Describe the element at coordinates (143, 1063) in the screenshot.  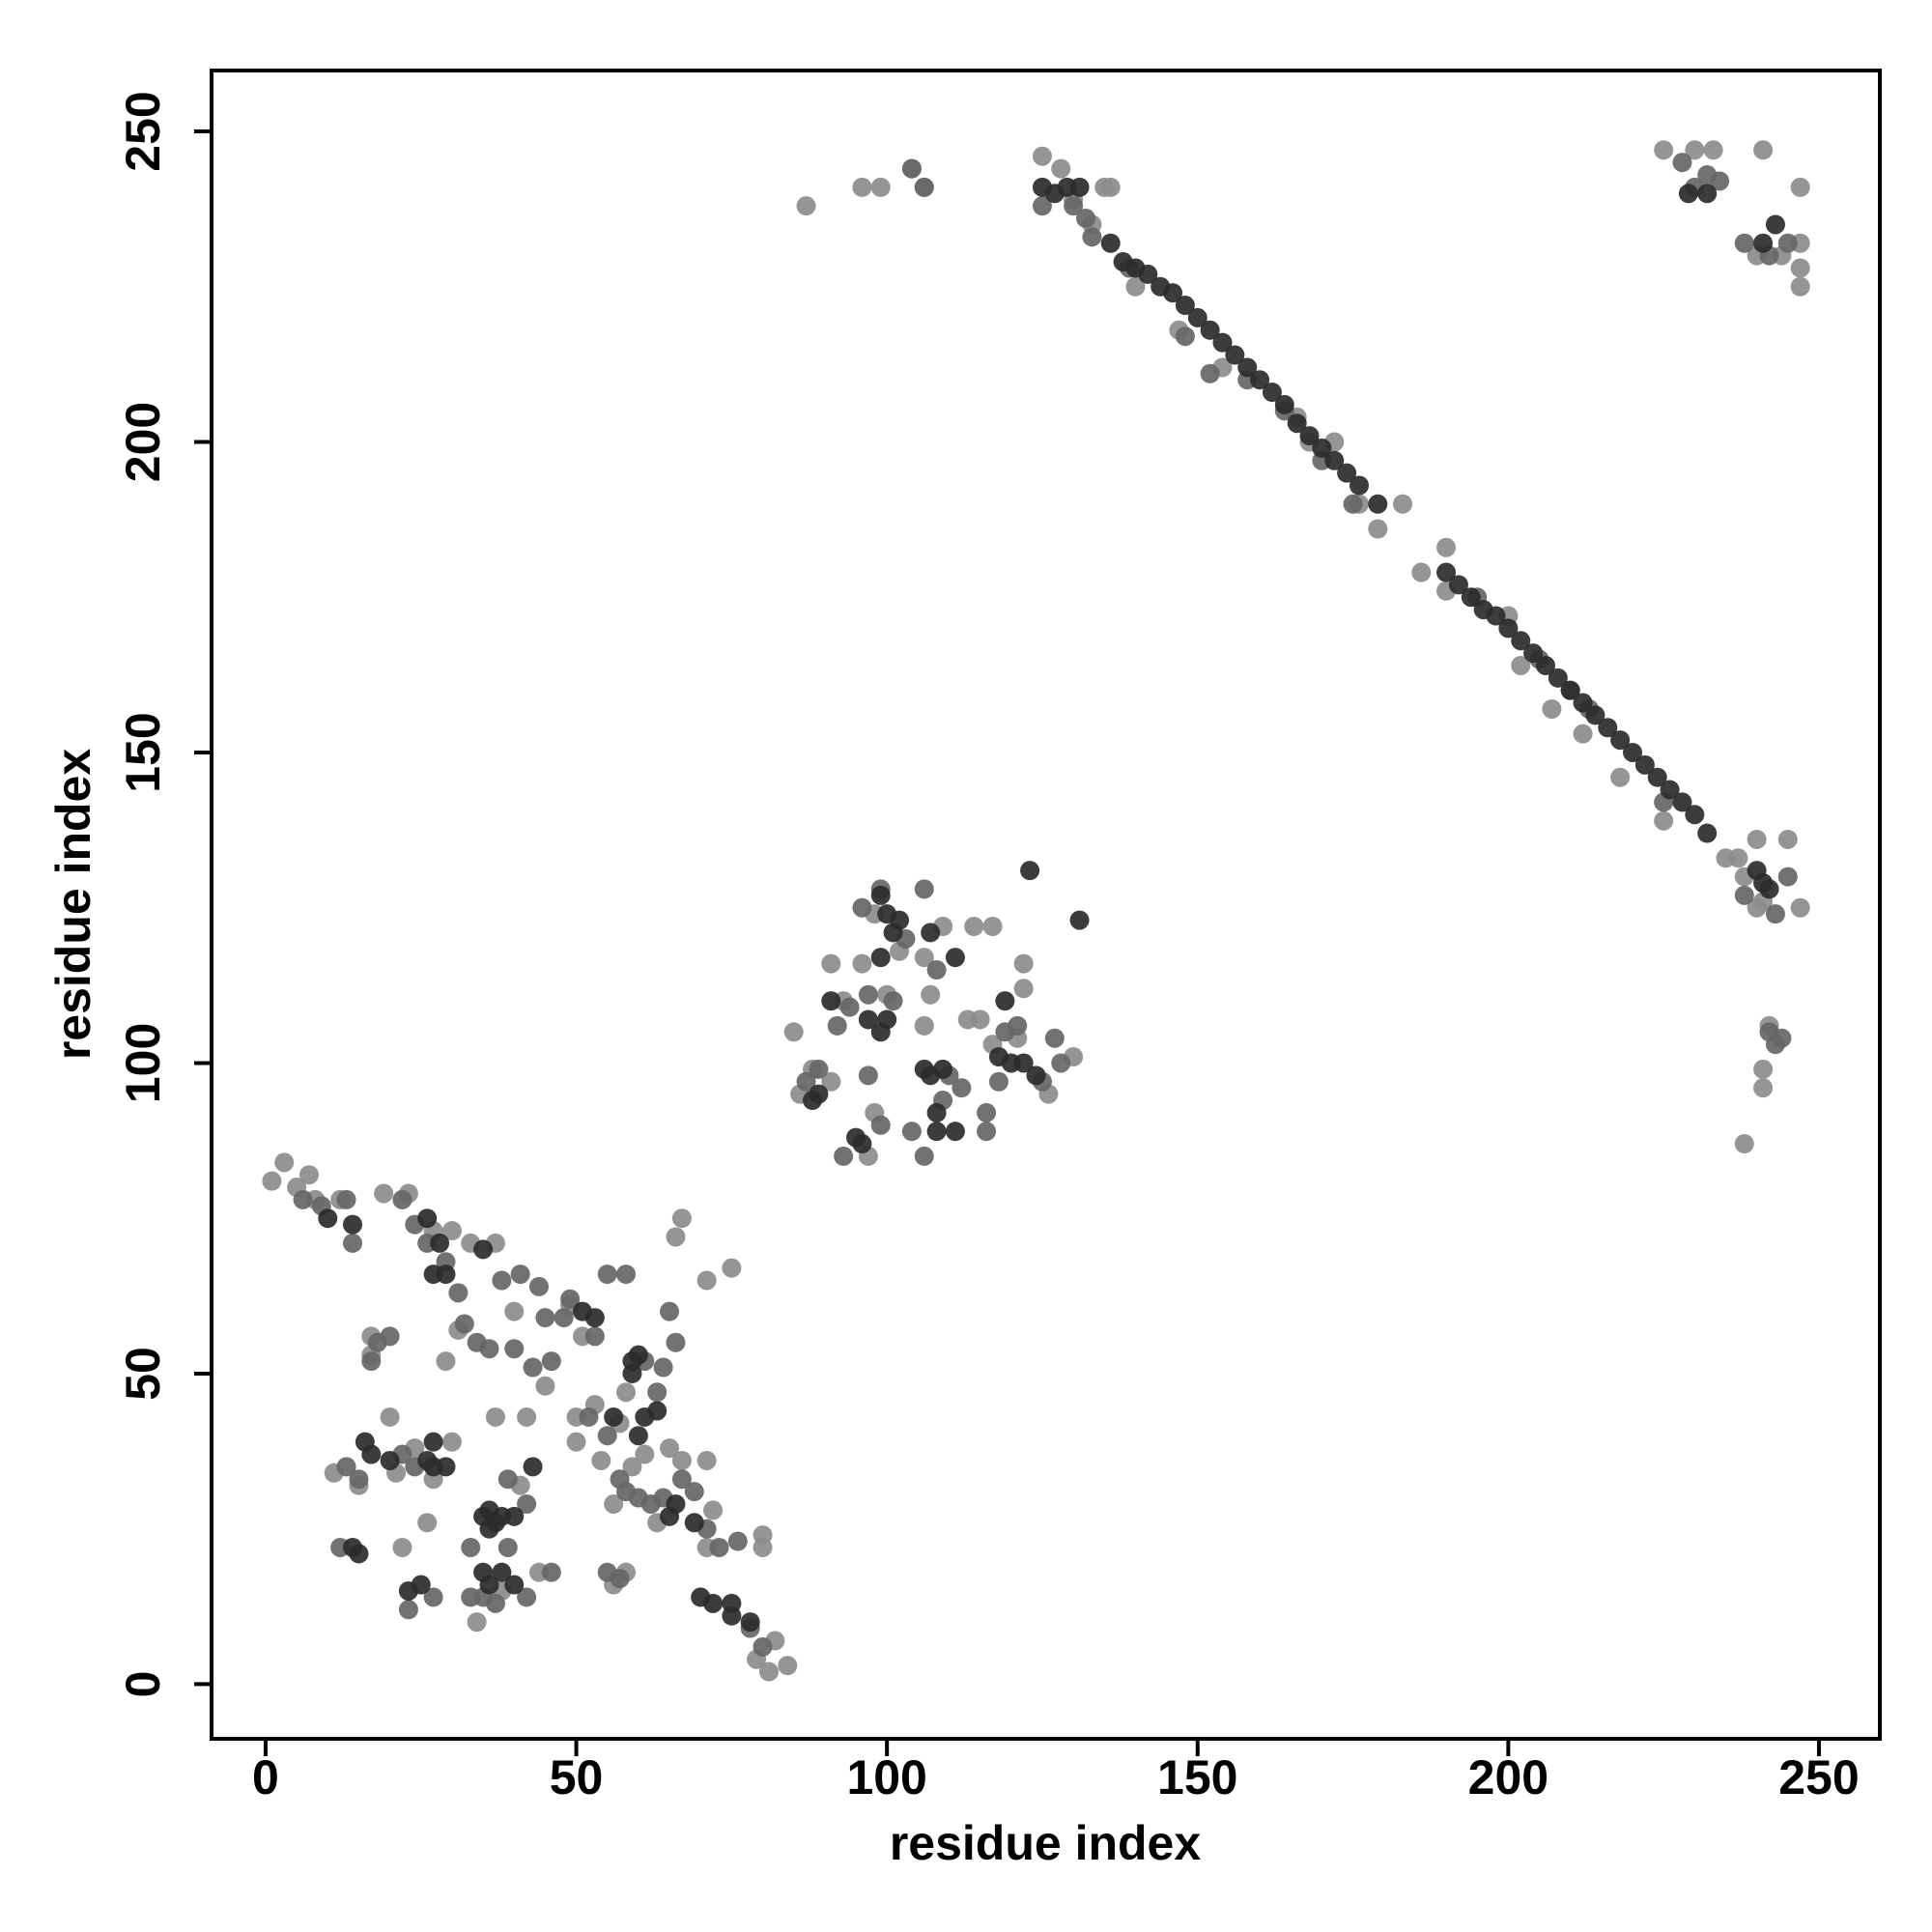
I see `y-tick-label: 100` at that location.